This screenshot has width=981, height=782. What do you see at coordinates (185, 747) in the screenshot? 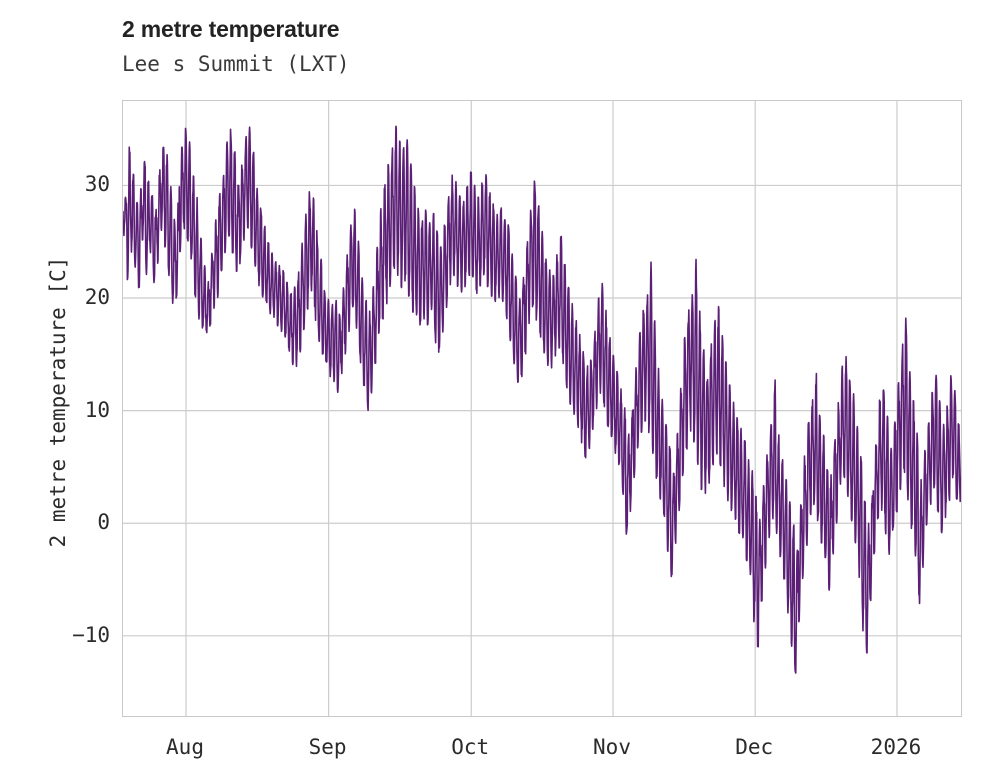
I see `x-tick-label: Aug` at bounding box center [185, 747].